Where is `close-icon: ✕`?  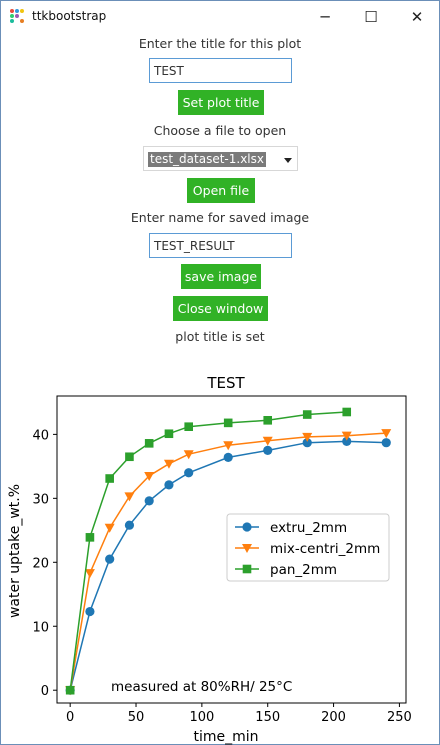 close-icon: ✕ is located at coordinates (417, 17).